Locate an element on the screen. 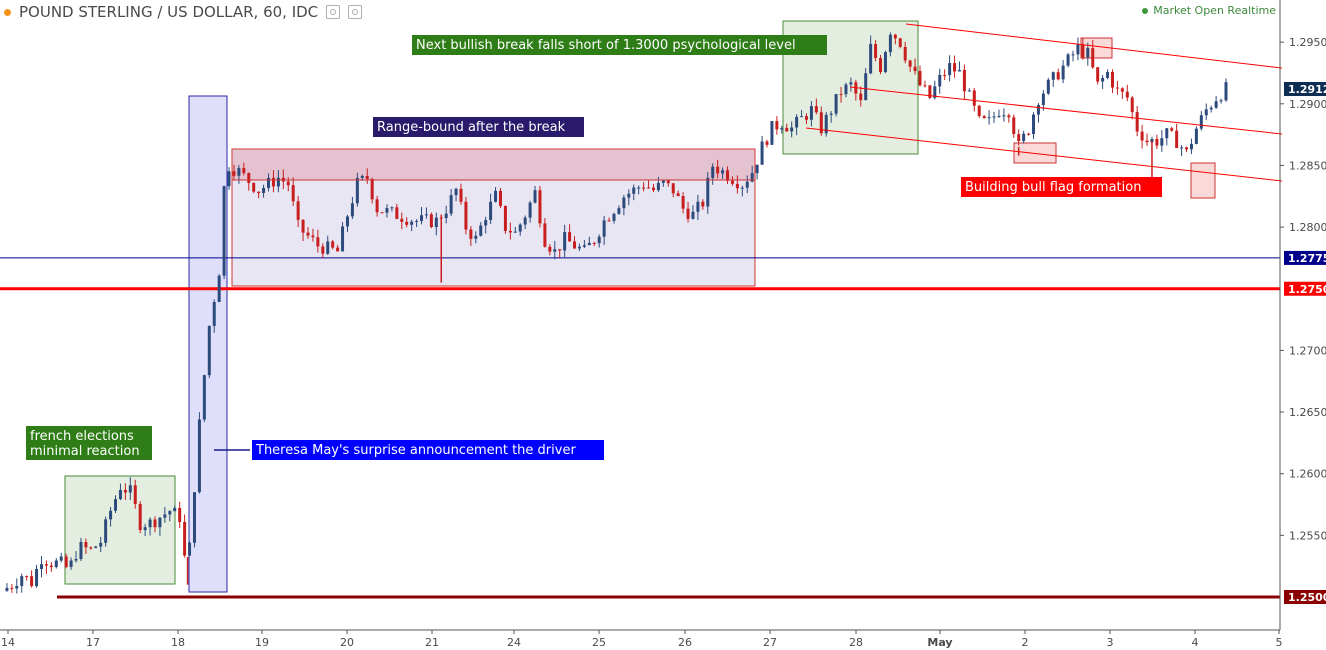 The image size is (1326, 650). price-tag-label: 1.2750 is located at coordinates (1307, 289).